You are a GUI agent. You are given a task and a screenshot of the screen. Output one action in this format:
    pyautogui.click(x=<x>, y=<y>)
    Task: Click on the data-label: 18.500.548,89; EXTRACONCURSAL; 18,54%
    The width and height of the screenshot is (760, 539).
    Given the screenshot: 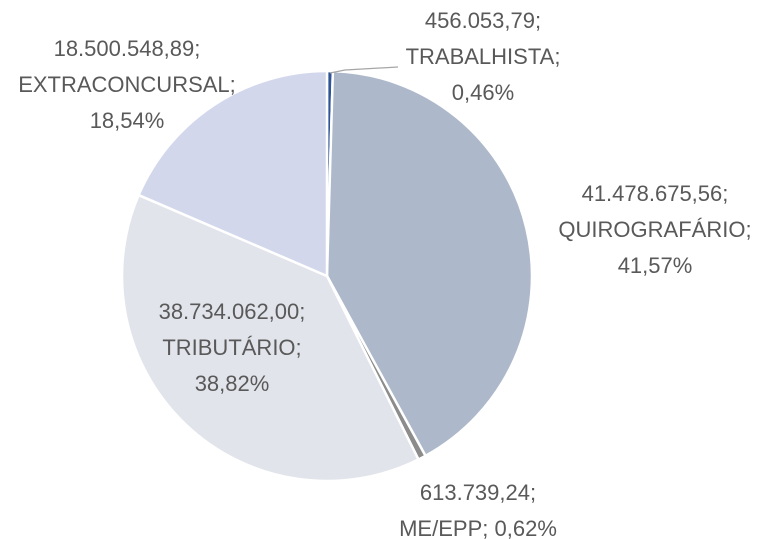 What is the action you would take?
    pyautogui.click(x=127, y=84)
    